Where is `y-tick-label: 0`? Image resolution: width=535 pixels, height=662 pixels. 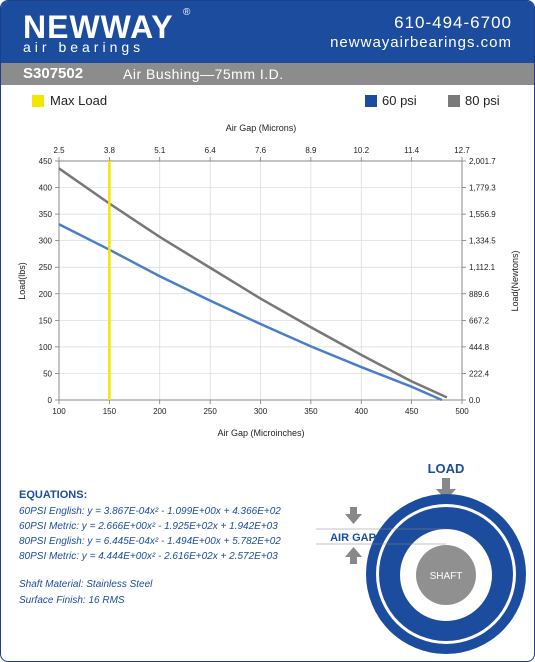
y-tick-label: 0 is located at coordinates (50, 400).